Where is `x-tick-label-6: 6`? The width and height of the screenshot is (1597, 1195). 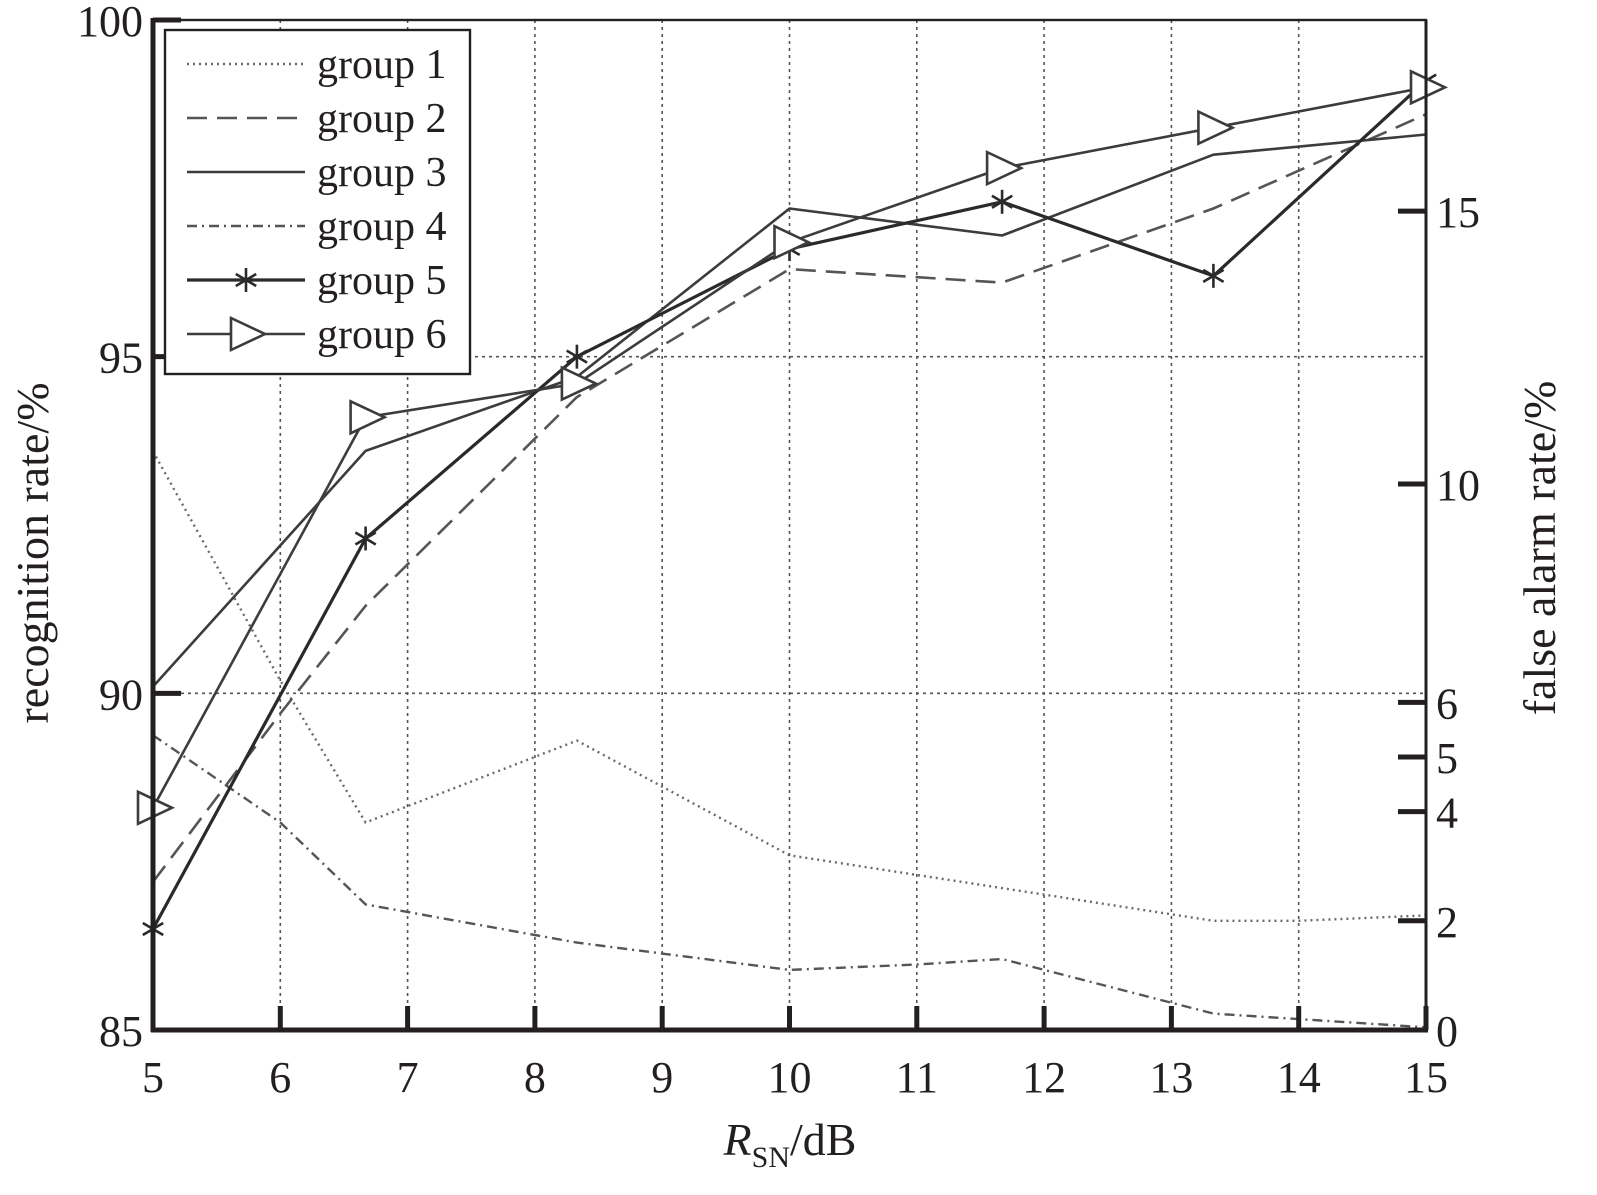
x-tick-label-6: 6 is located at coordinates (280, 1077).